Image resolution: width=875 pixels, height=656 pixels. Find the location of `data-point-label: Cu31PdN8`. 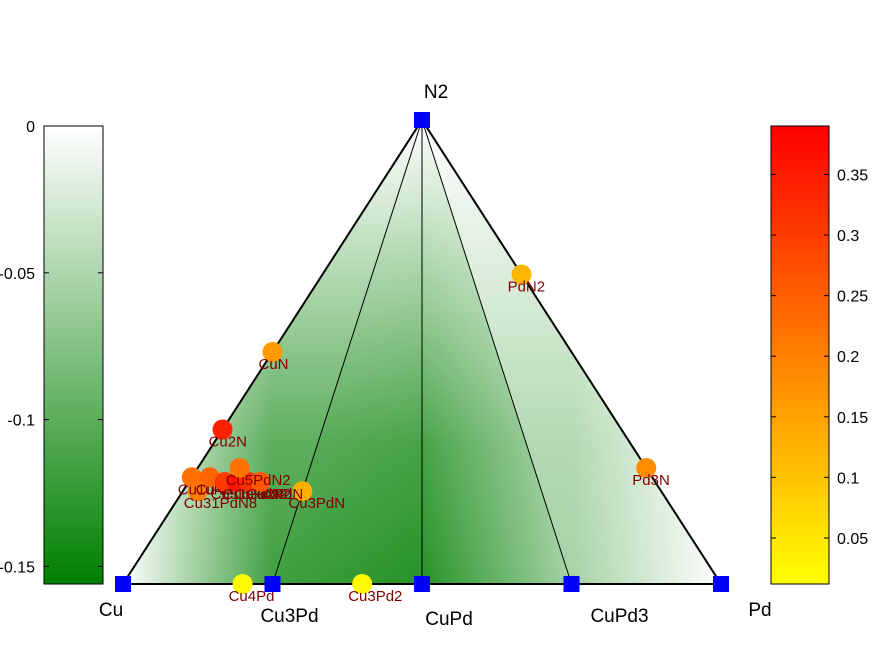

data-point-label: Cu31PdN8 is located at coordinates (220, 503).